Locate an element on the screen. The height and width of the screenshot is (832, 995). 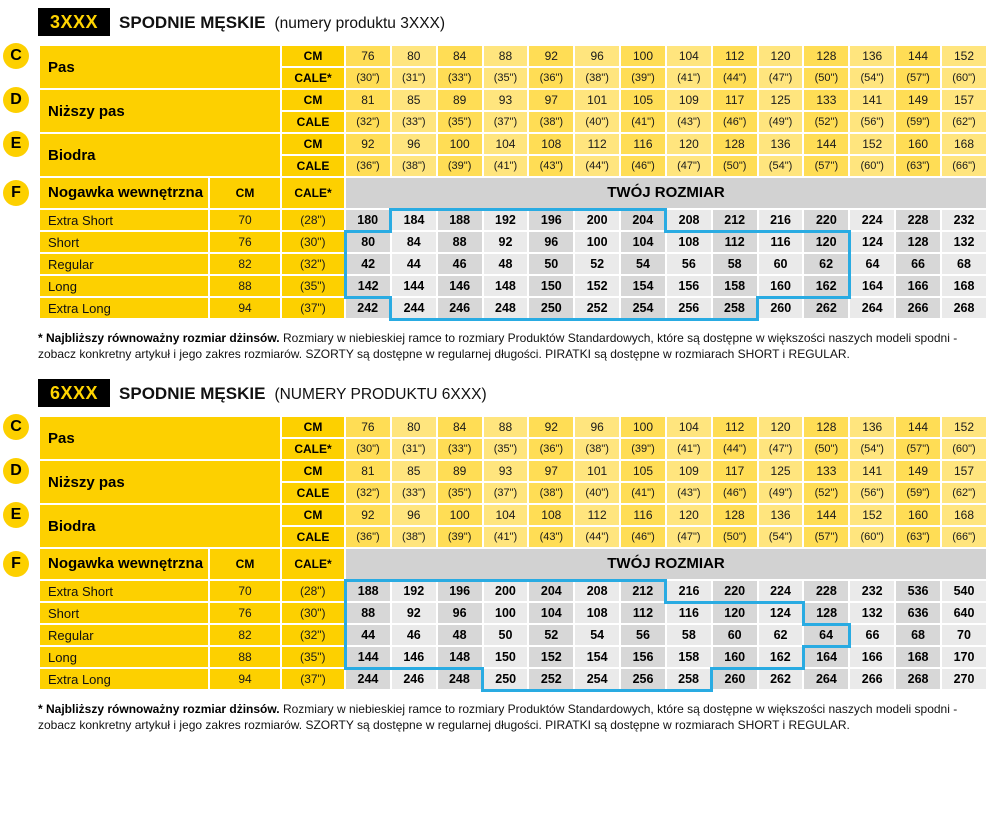
size-value-cell: 52 is located at coordinates (597, 264).